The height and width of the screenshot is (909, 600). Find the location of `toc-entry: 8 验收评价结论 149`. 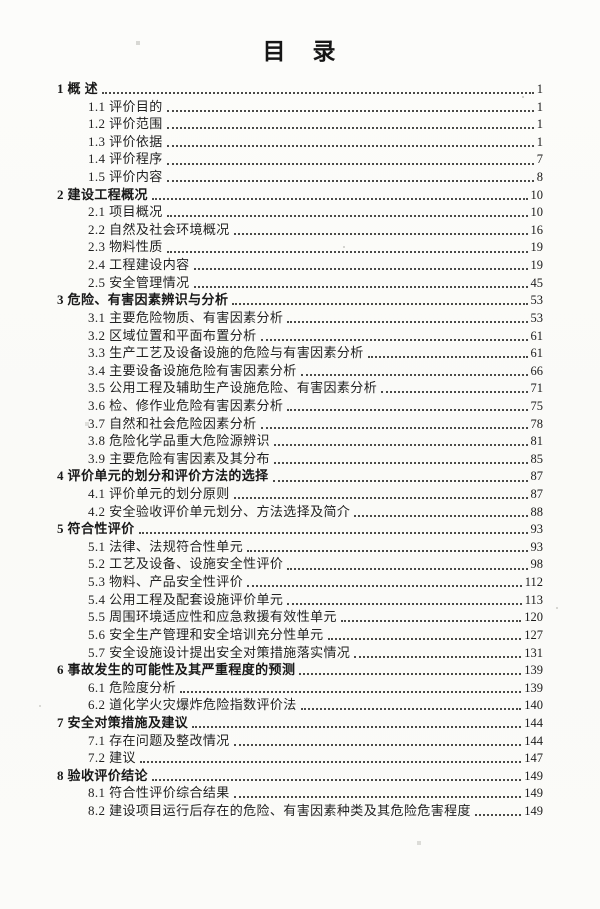

toc-entry: 8 验收评价结论 149 is located at coordinates (300, 776).